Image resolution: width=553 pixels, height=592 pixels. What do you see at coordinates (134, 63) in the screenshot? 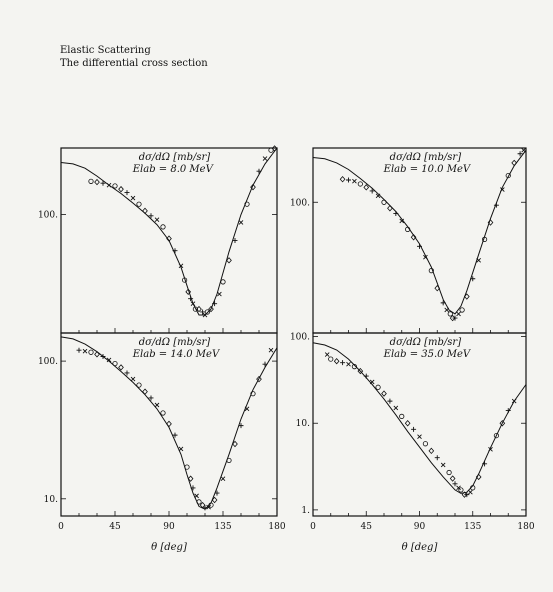
I see `heading-line-2: The differential cross section` at bounding box center [134, 63].